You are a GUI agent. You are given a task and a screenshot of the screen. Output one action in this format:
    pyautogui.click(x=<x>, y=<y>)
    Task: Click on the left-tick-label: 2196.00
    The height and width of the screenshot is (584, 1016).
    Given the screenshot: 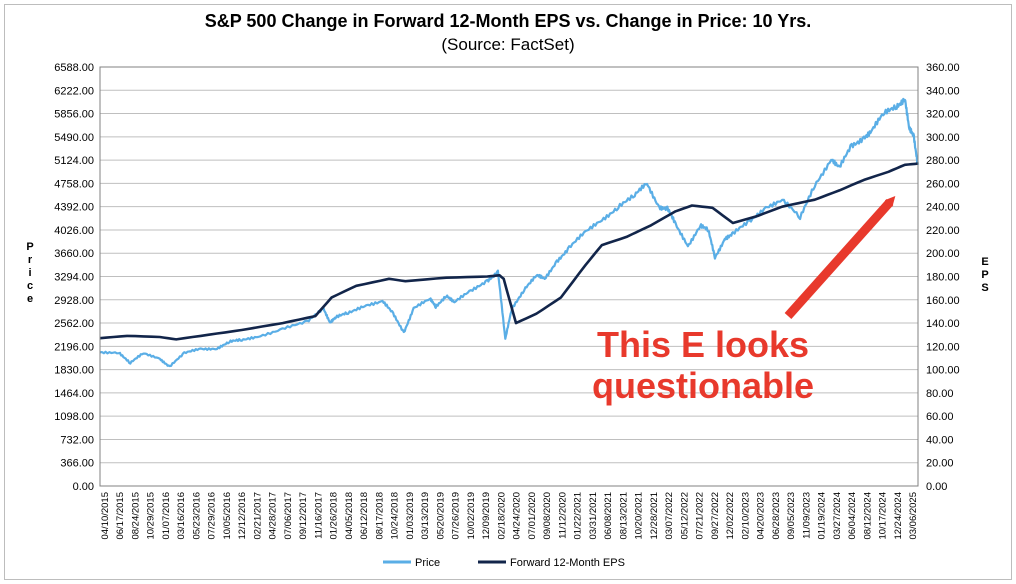 What is the action you would take?
    pyautogui.click(x=74, y=347)
    